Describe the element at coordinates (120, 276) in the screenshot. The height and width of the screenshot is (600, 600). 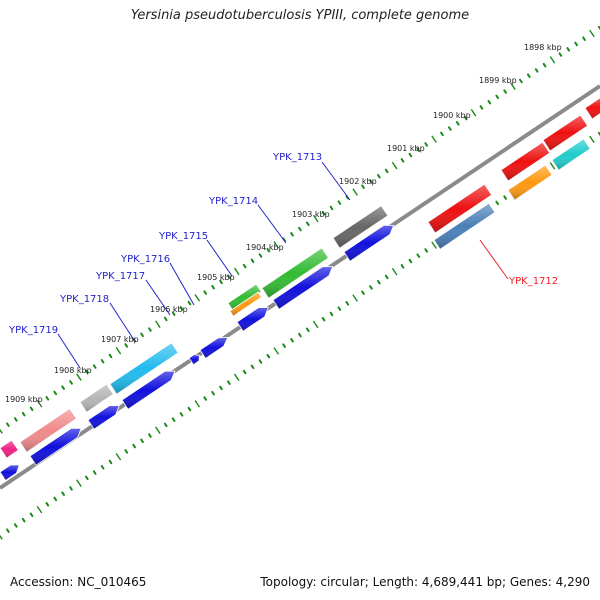
I see `gene-label-ypk-1717: YPK_1717` at that location.